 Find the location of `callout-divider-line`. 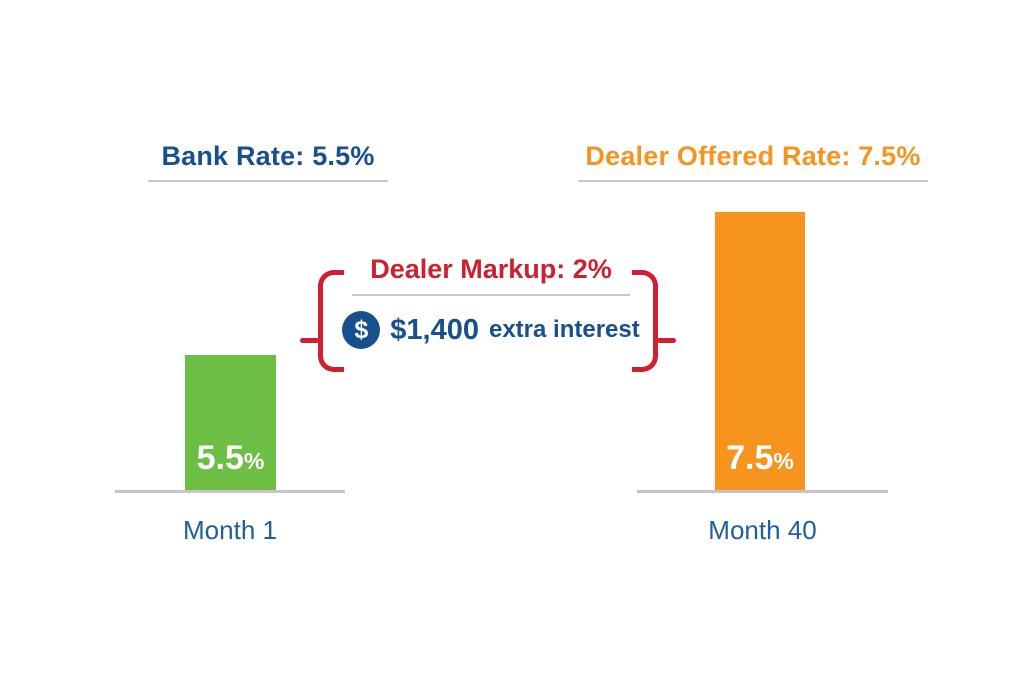

callout-divider-line is located at coordinates (491, 295).